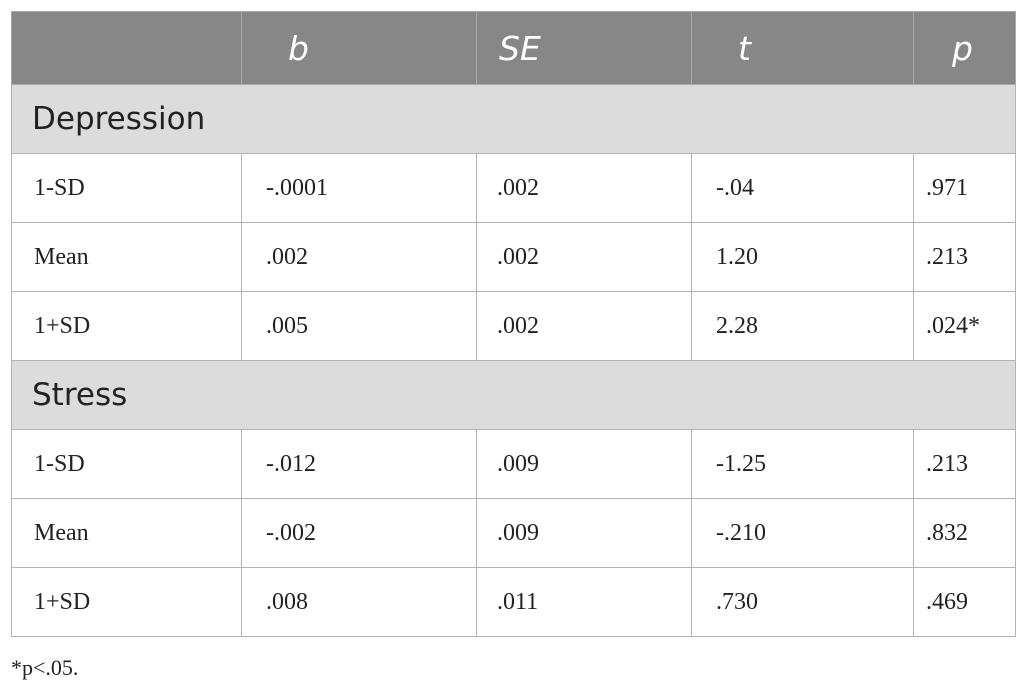 The width and height of the screenshot is (1026, 695). Describe the element at coordinates (964, 326) in the screenshot. I see `cell-p: .024*` at that location.